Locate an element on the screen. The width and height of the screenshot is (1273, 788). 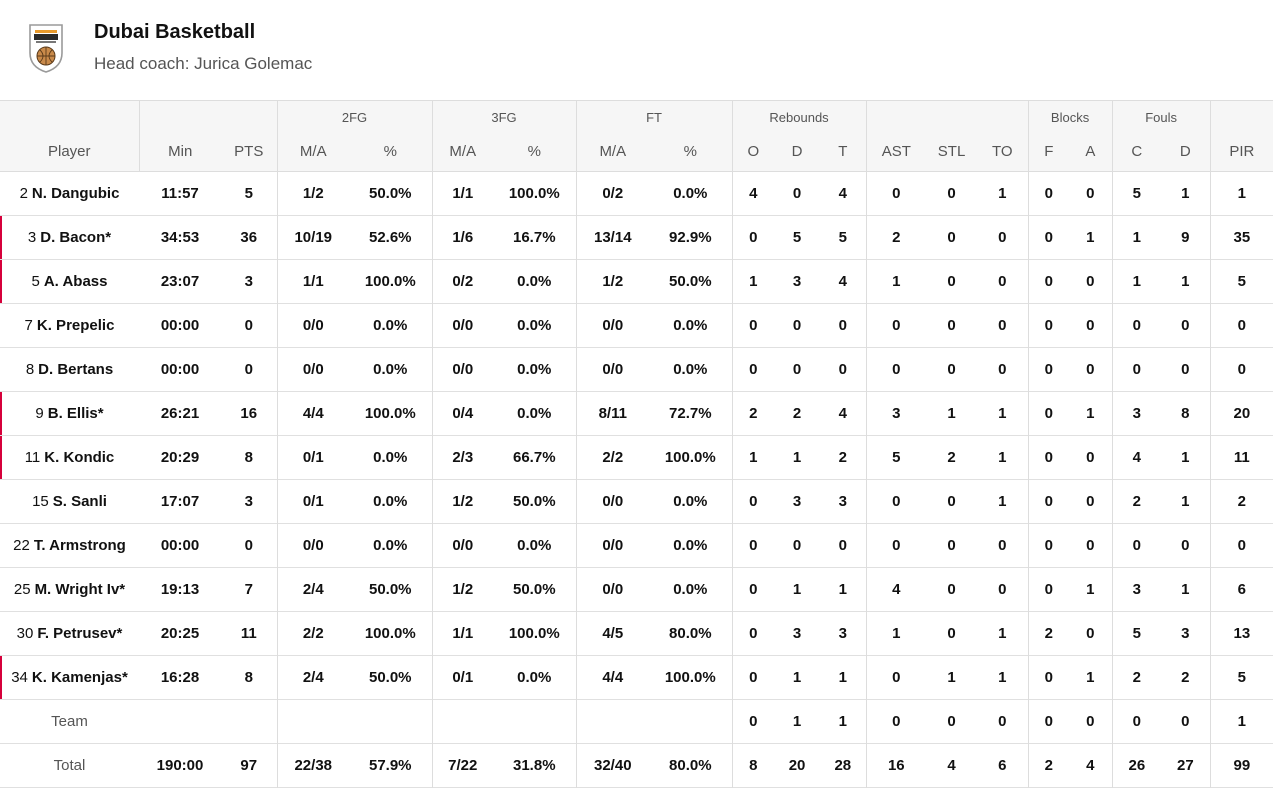
stat-2fg-pct: 0.0% is located at coordinates (390, 501).